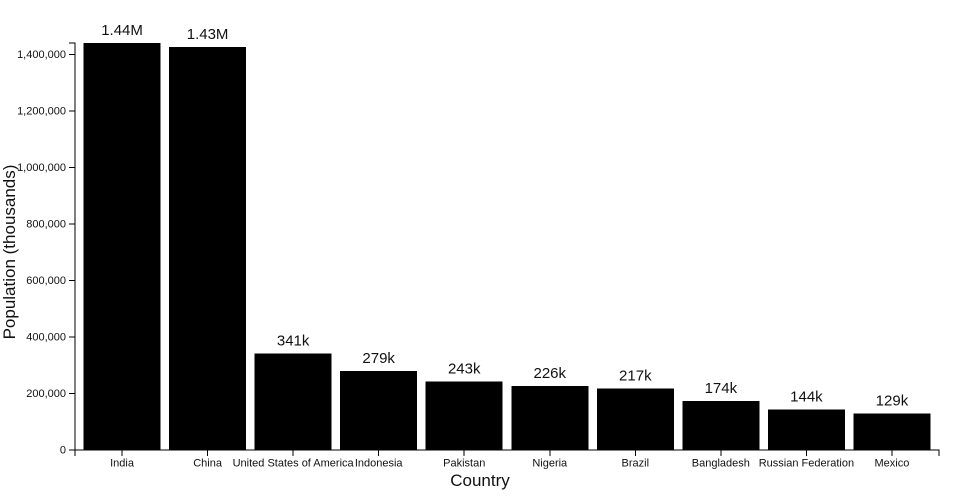 The width and height of the screenshot is (960, 500). What do you see at coordinates (550, 418) in the screenshot?
I see `bar-nigeria` at bounding box center [550, 418].